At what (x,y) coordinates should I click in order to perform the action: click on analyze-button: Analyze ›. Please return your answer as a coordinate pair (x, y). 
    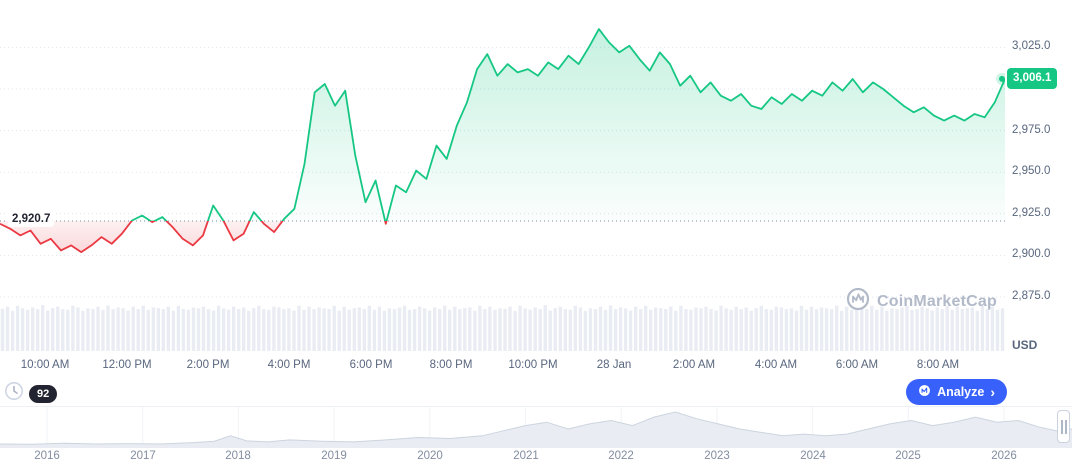
    Looking at the image, I should click on (956, 392).